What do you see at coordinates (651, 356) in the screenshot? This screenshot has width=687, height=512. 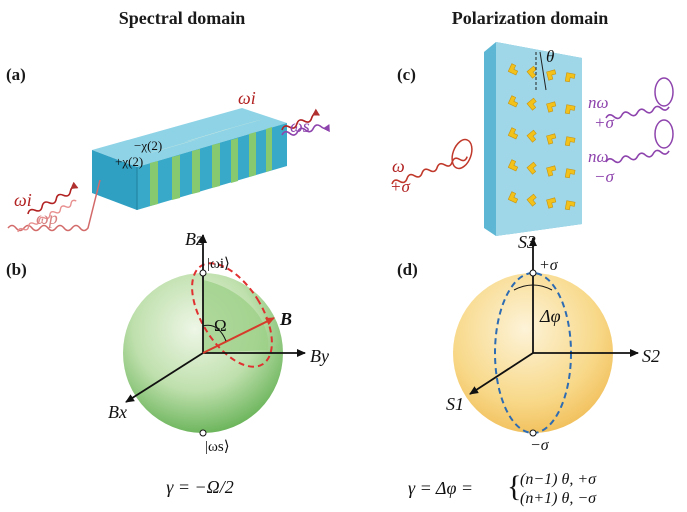 I see `axis-s2-label: S2` at bounding box center [651, 356].